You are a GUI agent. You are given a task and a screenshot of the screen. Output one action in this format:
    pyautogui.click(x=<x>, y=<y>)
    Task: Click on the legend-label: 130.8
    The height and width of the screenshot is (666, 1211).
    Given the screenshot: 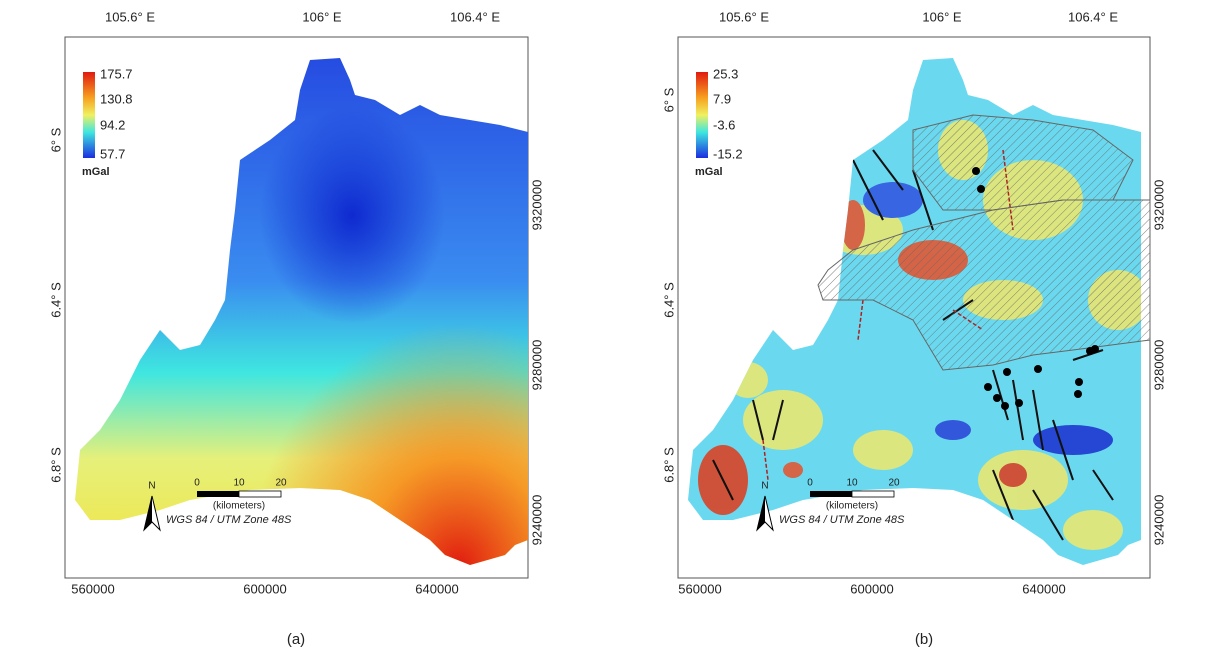 What is the action you would take?
    pyautogui.click(x=116, y=98)
    